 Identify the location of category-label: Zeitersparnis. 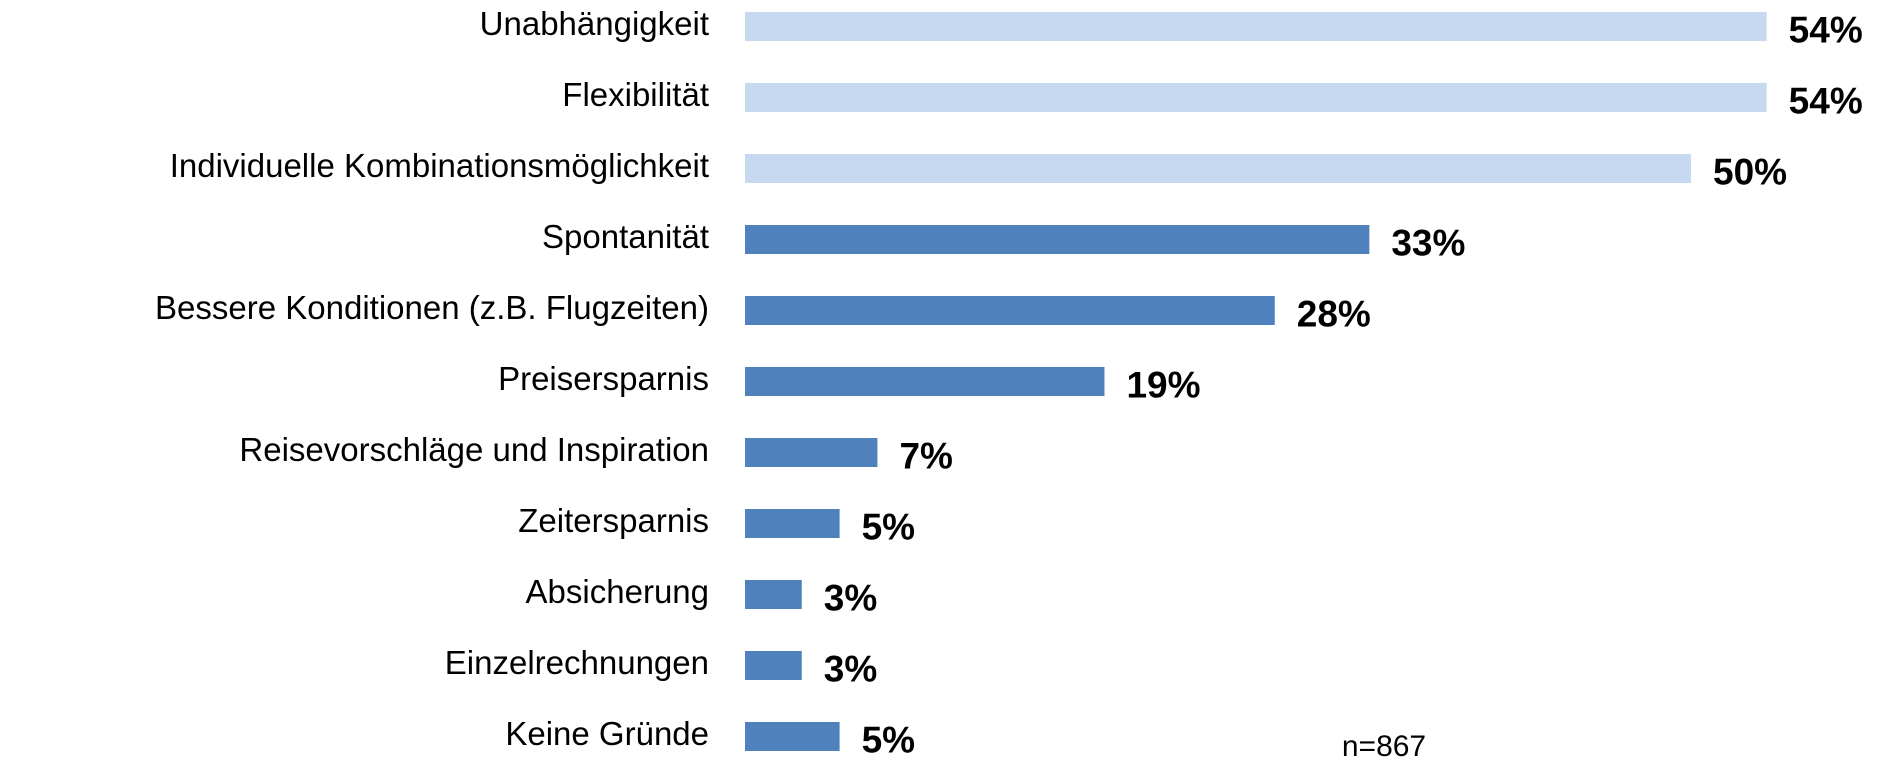
(613, 520).